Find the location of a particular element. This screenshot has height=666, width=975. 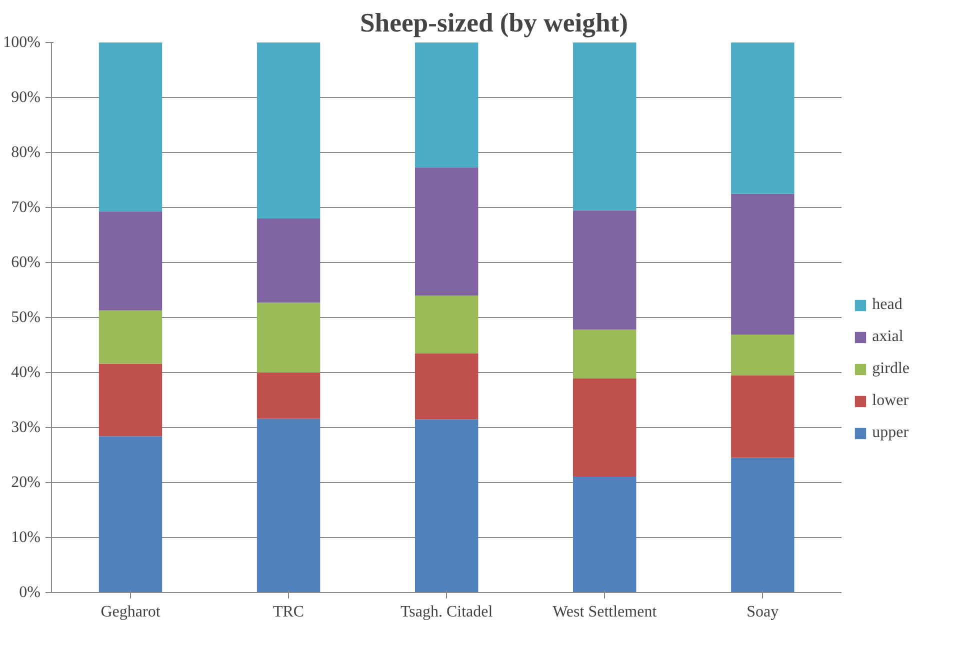

legend-label: girdle is located at coordinates (891, 369).